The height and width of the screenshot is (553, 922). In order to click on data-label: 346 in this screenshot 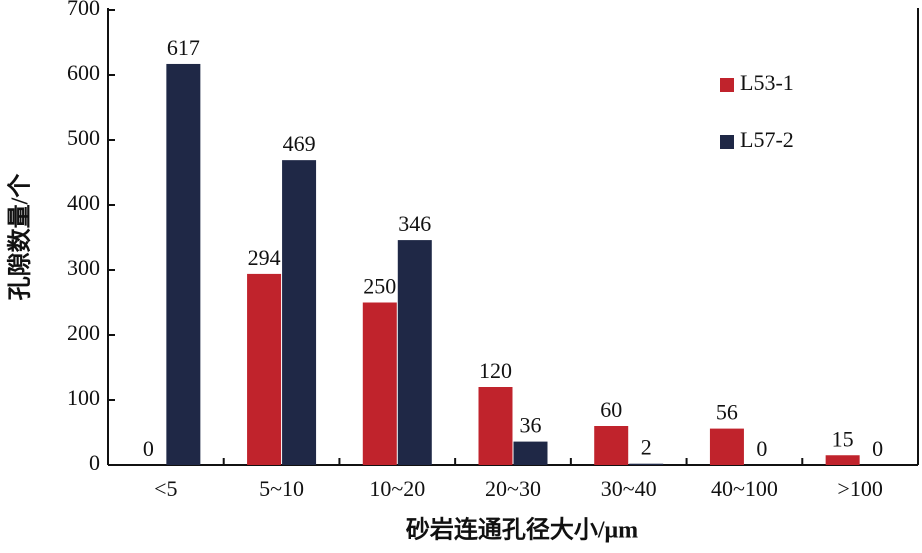, I will do `click(414, 223)`.